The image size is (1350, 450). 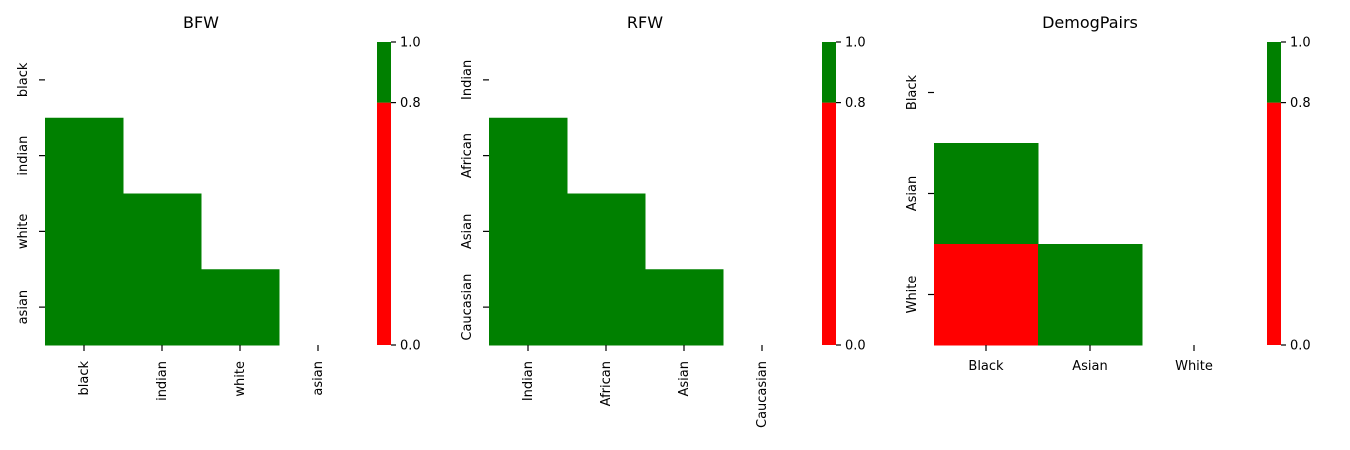 I want to click on x-tick-label: Caucasian, so click(x=762, y=394).